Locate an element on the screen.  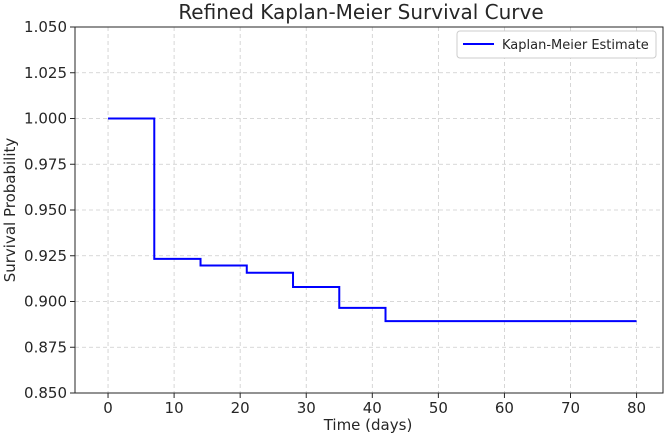
y-tick-label: 0.850 is located at coordinates (45, 393).